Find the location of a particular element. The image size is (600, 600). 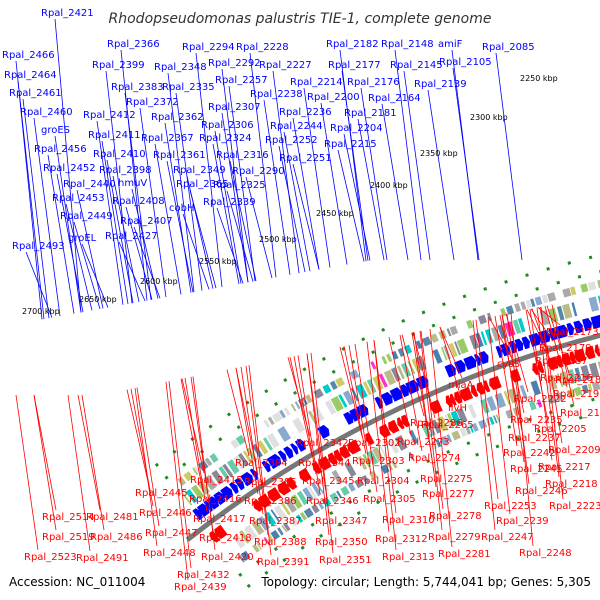

reverse-gene-label: Rpal_2448 is located at coordinates (169, 553).